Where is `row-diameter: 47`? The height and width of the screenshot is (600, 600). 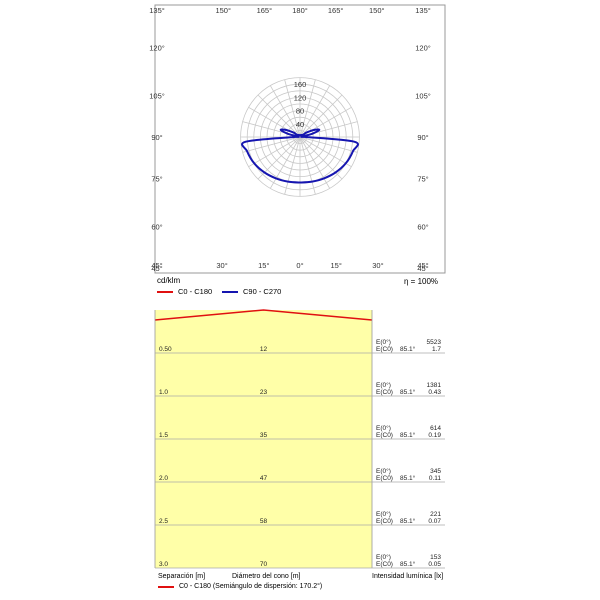
row-diameter: 47 is located at coordinates (264, 478).